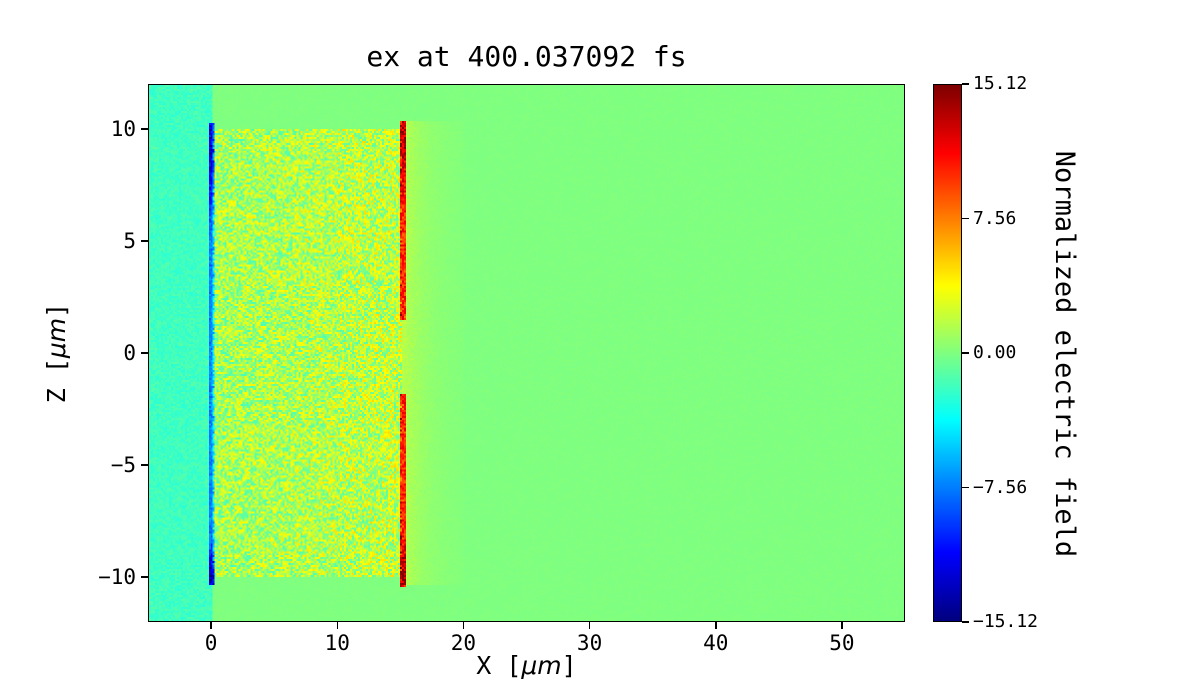  What do you see at coordinates (995, 352) in the screenshot?
I see `colorbar-tick-label: 0.00` at bounding box center [995, 352].